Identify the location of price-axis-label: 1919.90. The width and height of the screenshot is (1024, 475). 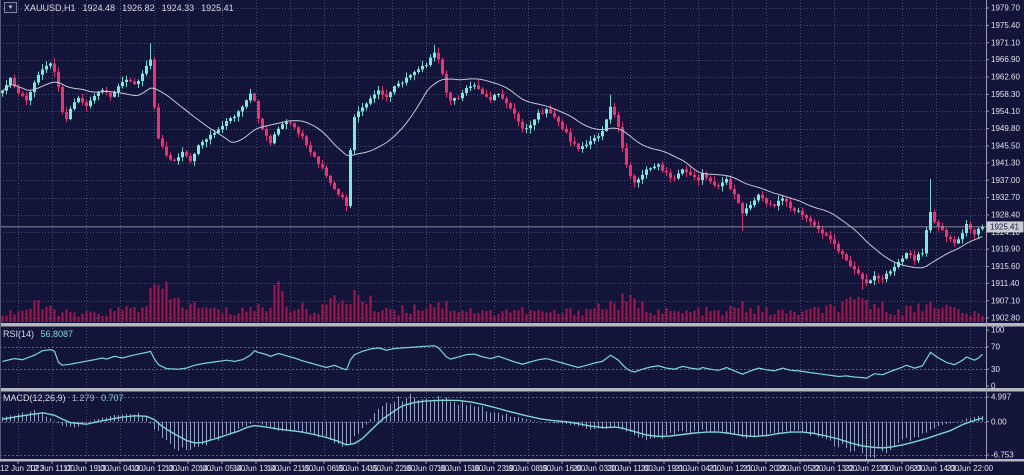
(1005, 249).